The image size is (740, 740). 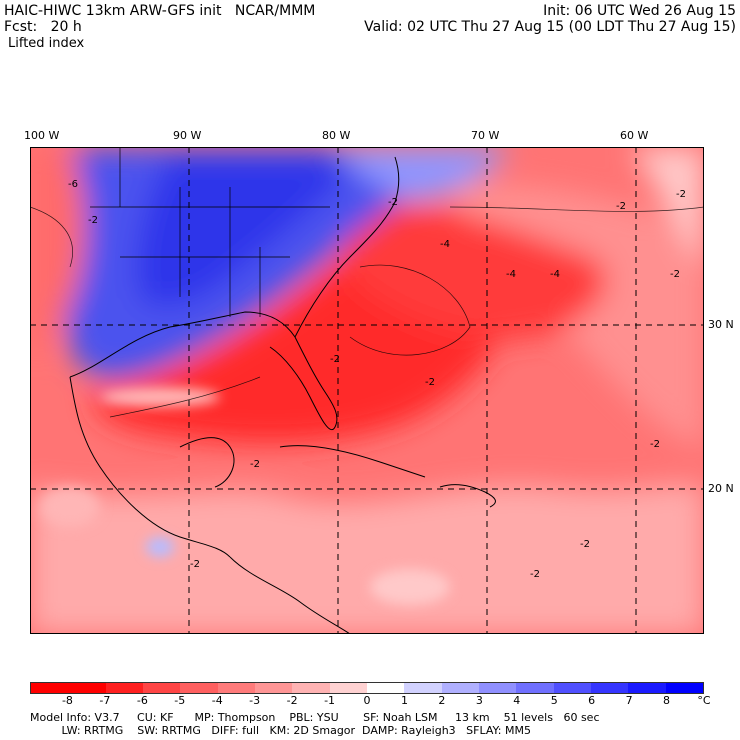 I want to click on coast-central-america, so click(x=290, y=595).